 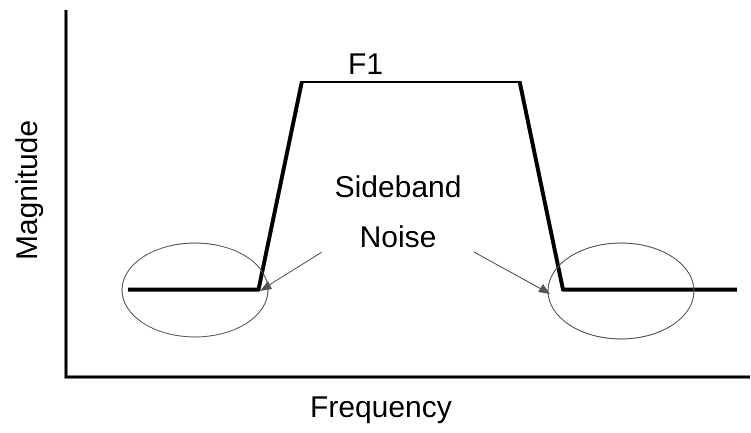 I want to click on annotation: Sideband Noise, so click(x=398, y=213).